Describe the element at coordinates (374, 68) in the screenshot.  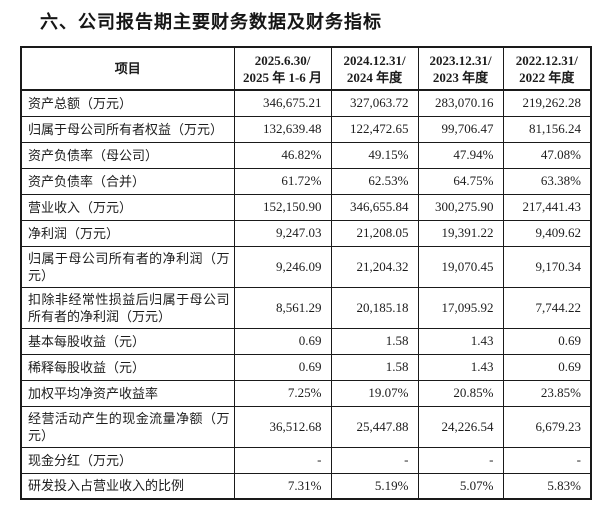
I see `header-period-column-2024: 2024.12.31/ 2024 年度` at that location.